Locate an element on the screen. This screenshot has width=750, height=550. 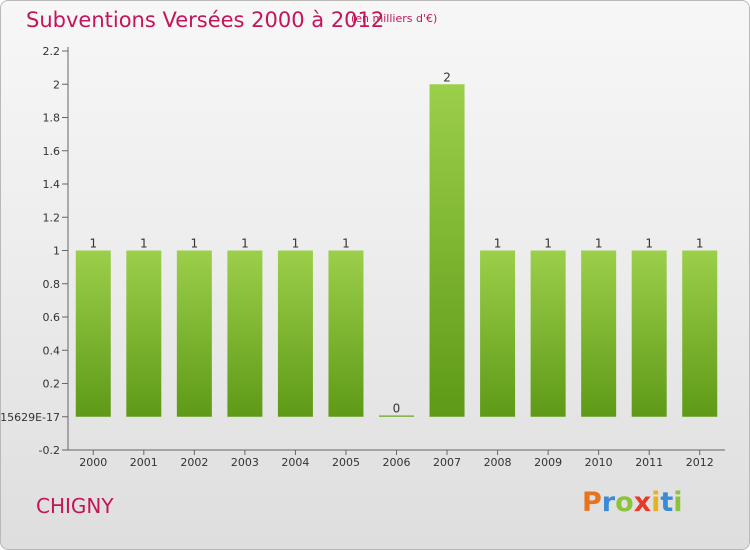
chart-title: Subventions Versées 2000 à 2012 is located at coordinates (205, 20).